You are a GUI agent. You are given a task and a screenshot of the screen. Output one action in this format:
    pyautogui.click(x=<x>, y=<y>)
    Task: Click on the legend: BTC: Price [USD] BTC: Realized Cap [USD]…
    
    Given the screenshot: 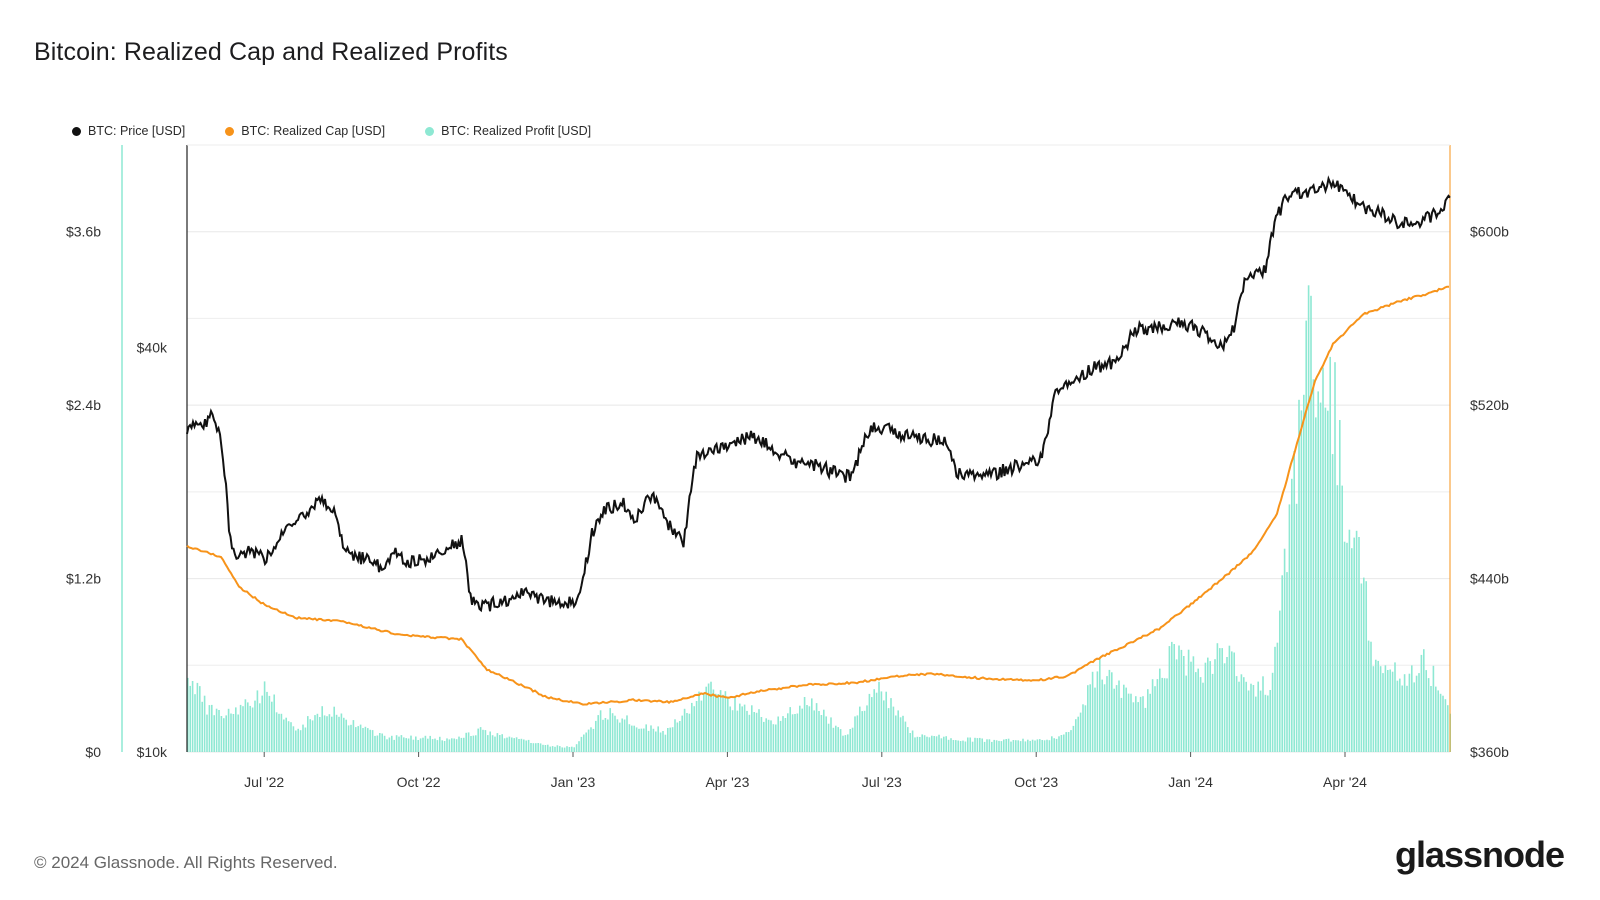 What is the action you would take?
    pyautogui.click(x=331, y=131)
    